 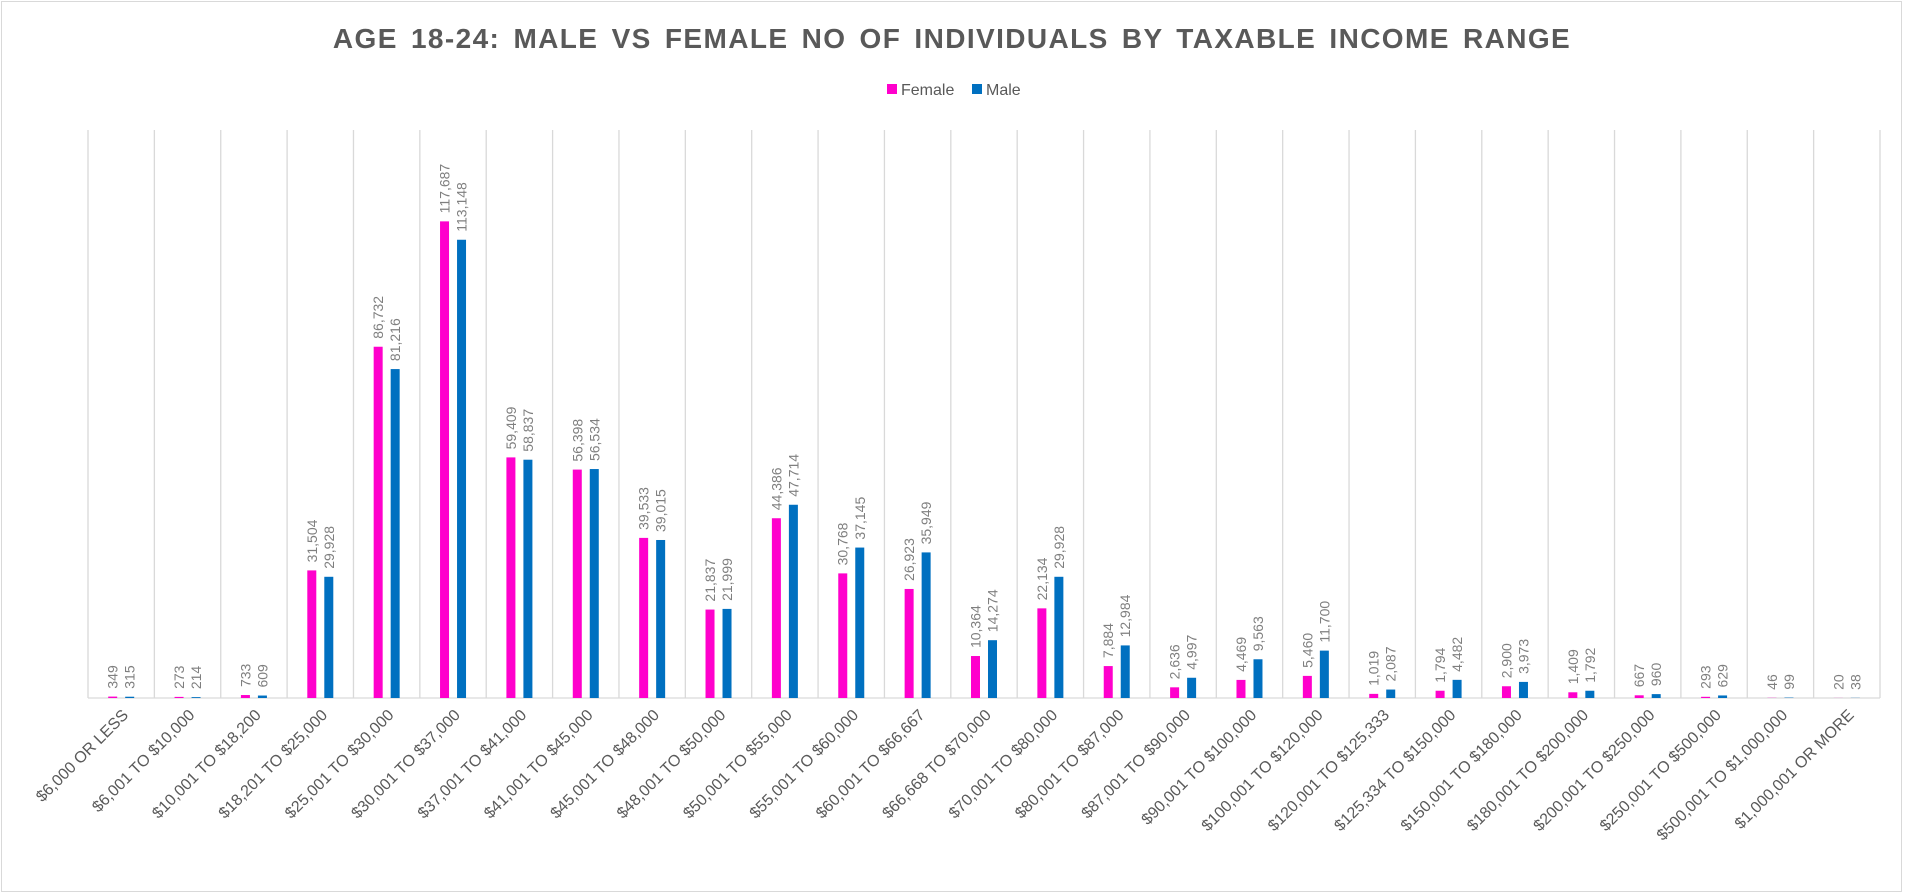 What do you see at coordinates (1069, 764) in the screenshot?
I see `x-tick-label: $80,001 TO $87,000` at bounding box center [1069, 764].